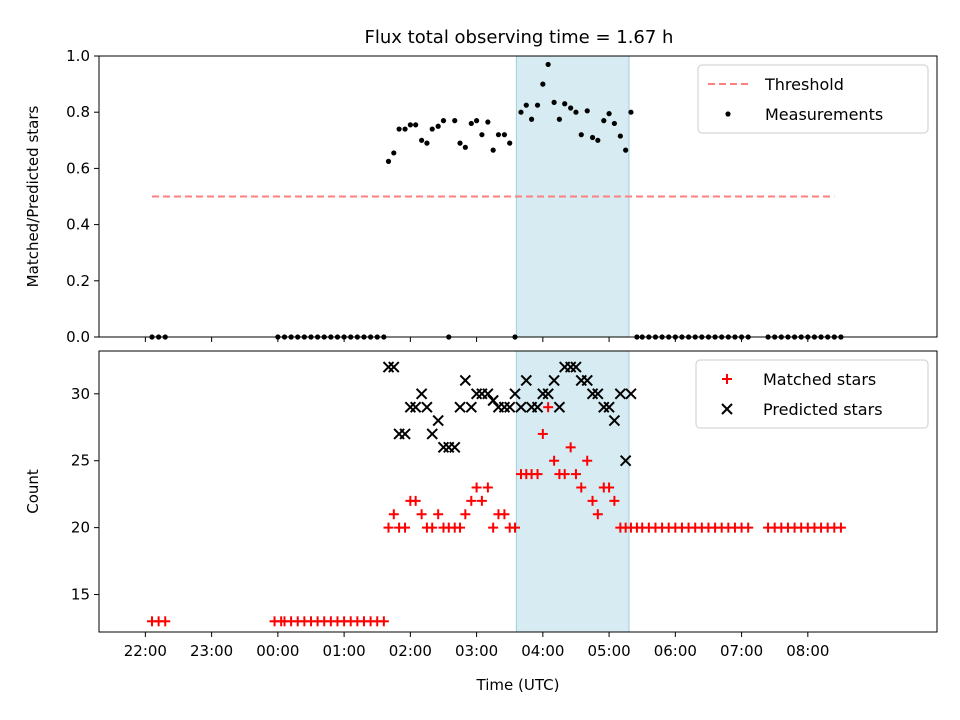 Image resolution: width=960 pixels, height=720 pixels. Describe the element at coordinates (728, 114) in the screenshot. I see `legend-measurements-swatch` at that location.